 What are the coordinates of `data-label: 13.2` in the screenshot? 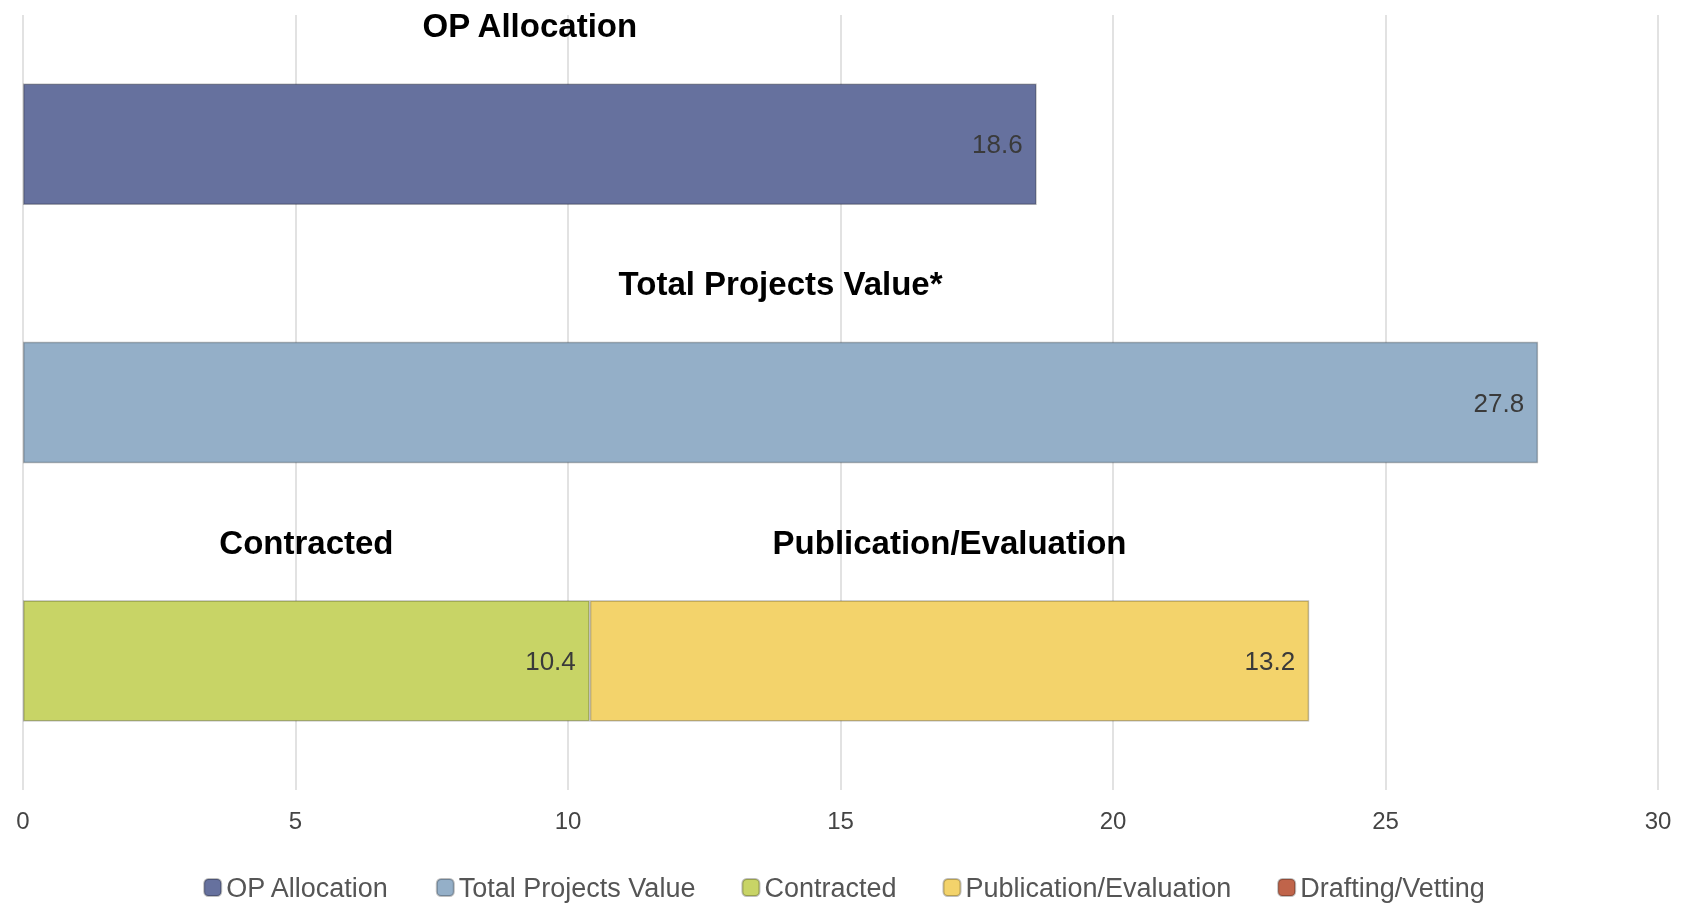 It's located at (1270, 660).